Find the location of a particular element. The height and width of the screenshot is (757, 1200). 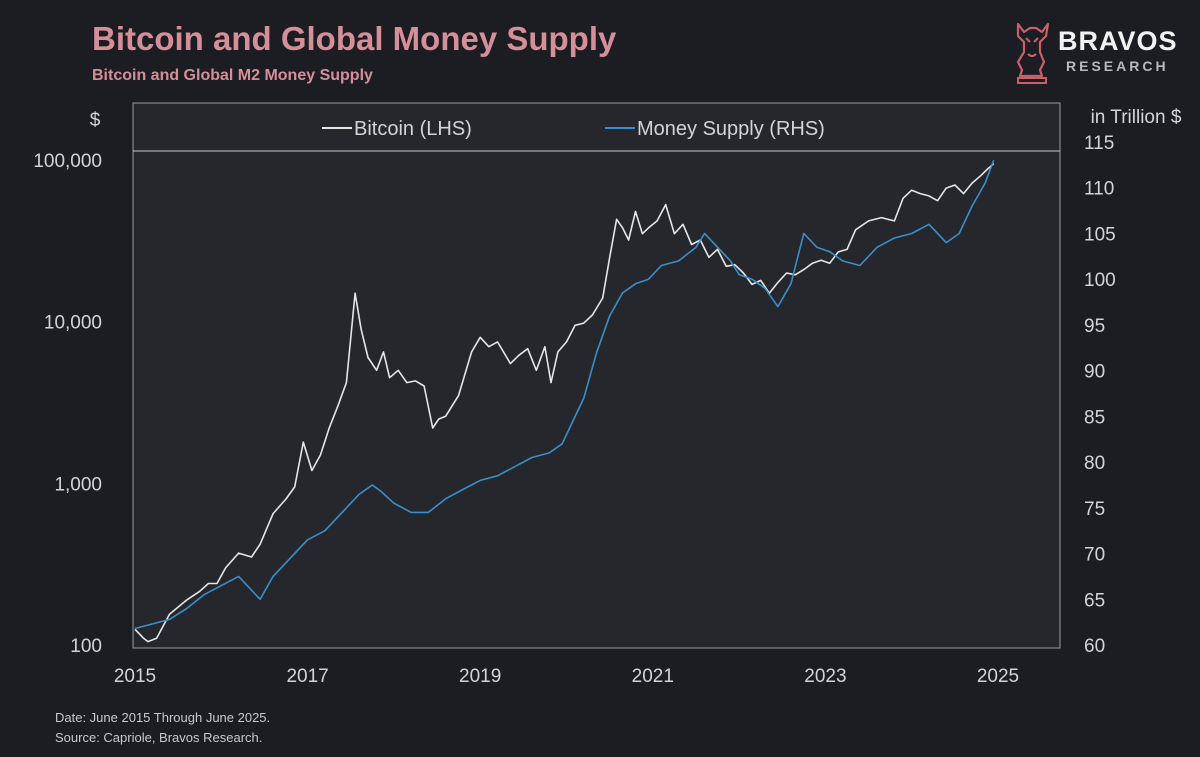

x-tick-label: 2025 is located at coordinates (998, 676).